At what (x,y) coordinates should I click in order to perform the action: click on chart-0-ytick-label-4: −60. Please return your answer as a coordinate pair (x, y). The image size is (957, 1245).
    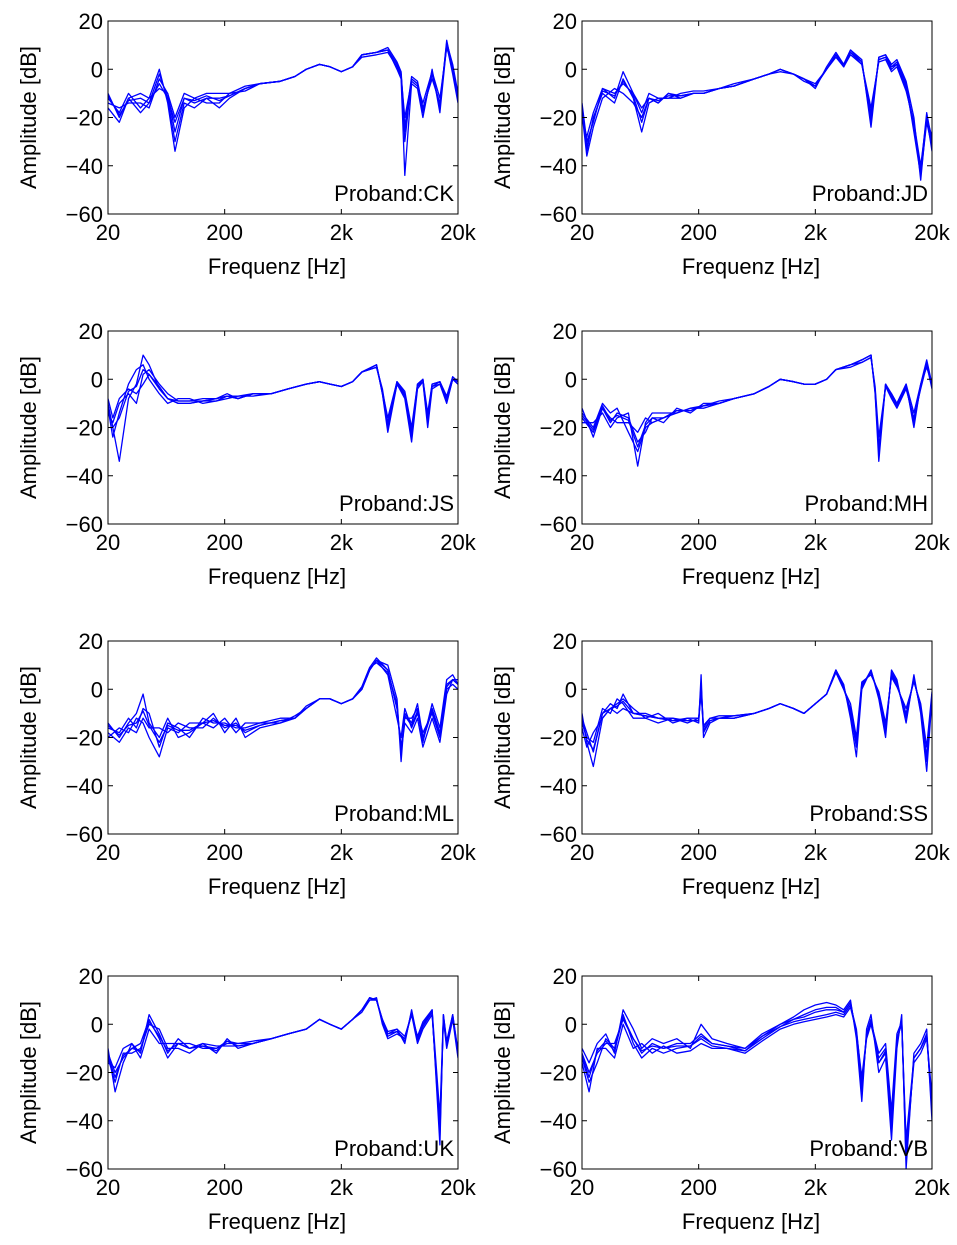
    Looking at the image, I should click on (84, 214).